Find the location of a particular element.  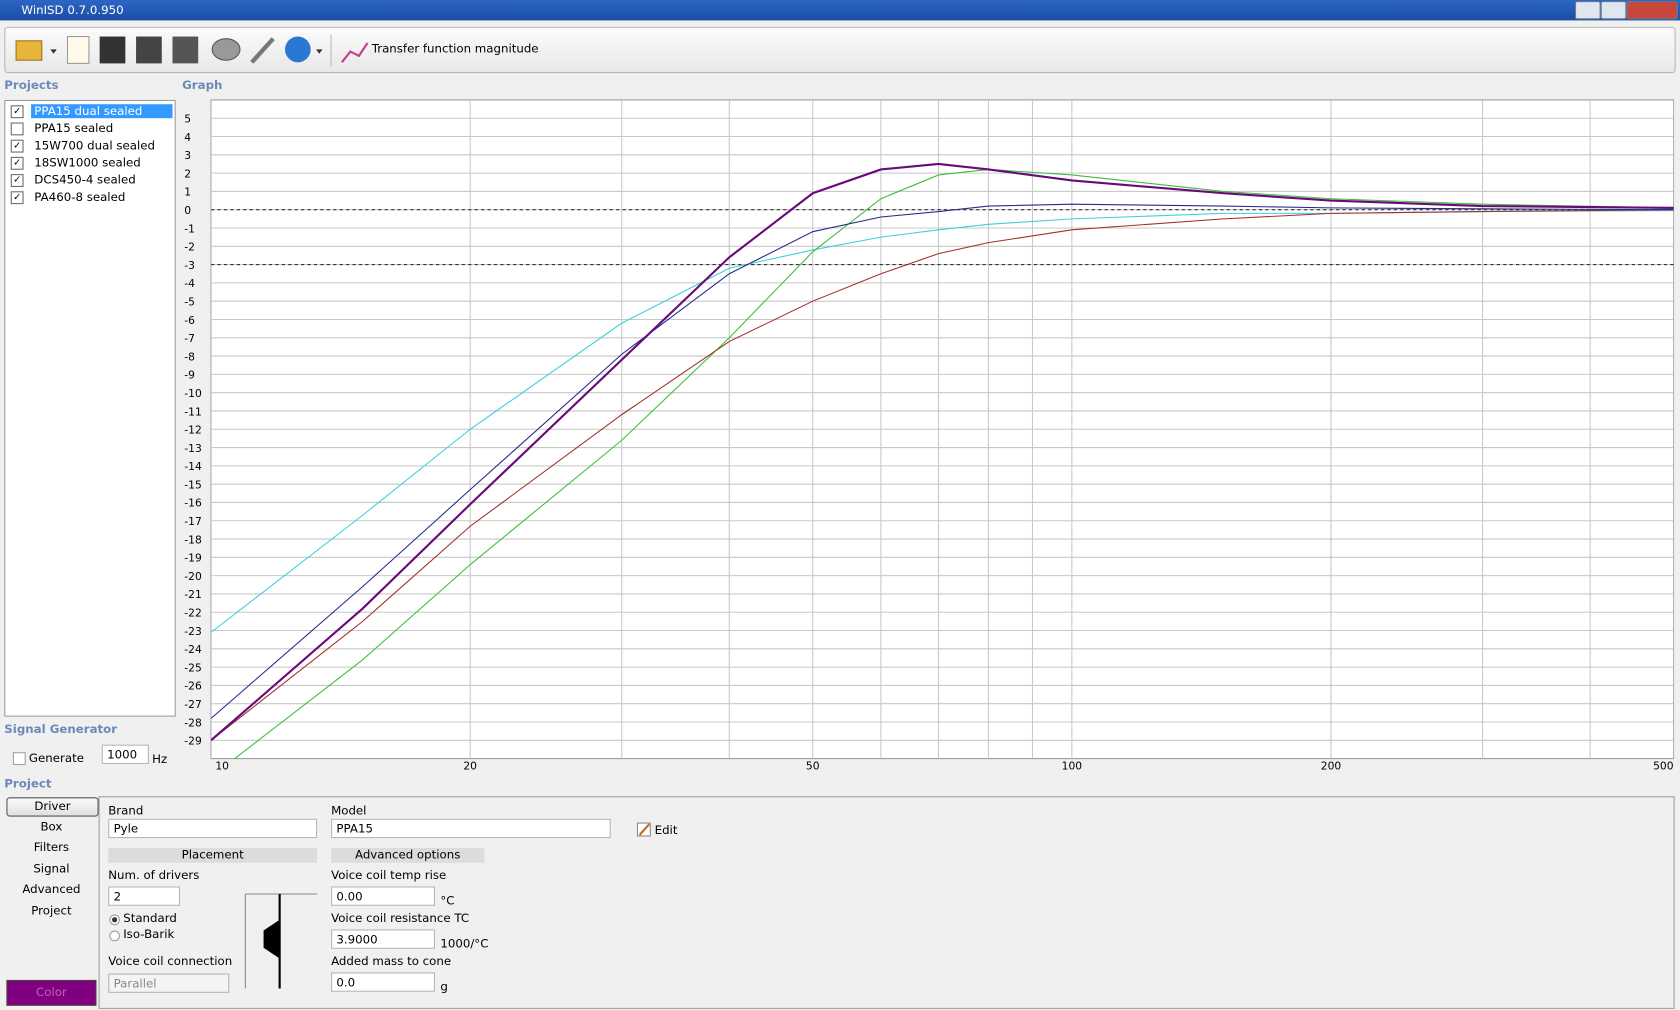

placement-diagram is located at coordinates (281, 941).